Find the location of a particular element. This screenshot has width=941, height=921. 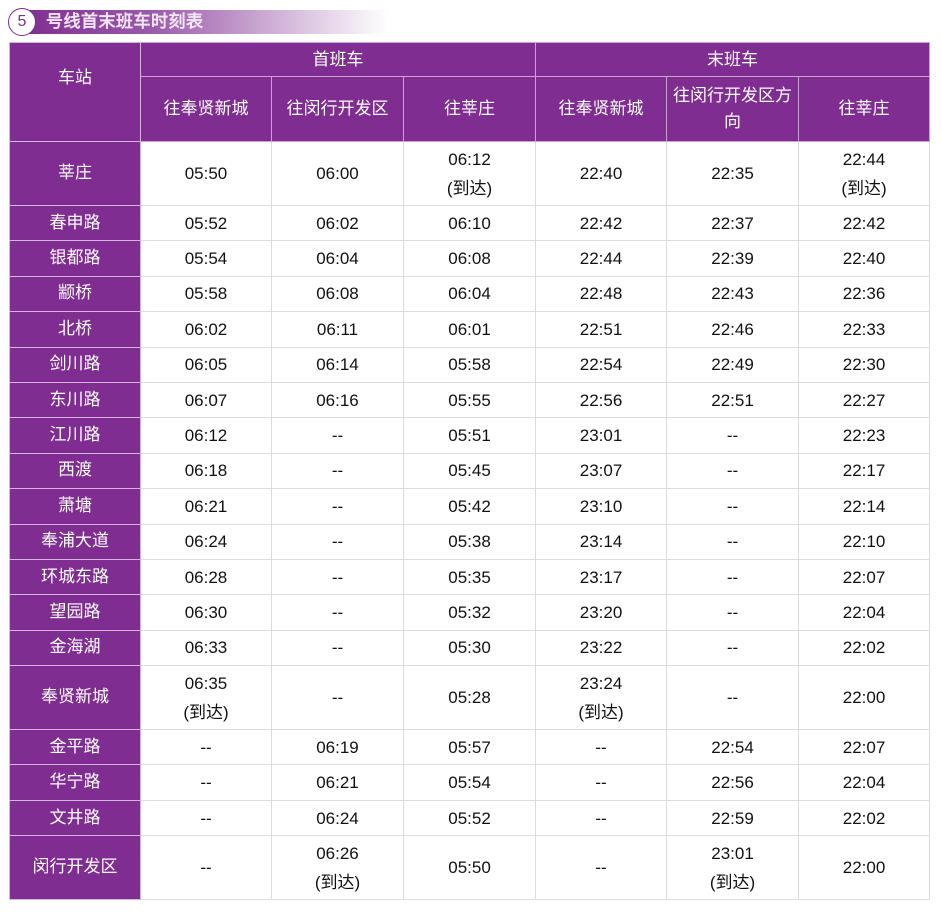

time-cell: 06:01 is located at coordinates (469, 329).